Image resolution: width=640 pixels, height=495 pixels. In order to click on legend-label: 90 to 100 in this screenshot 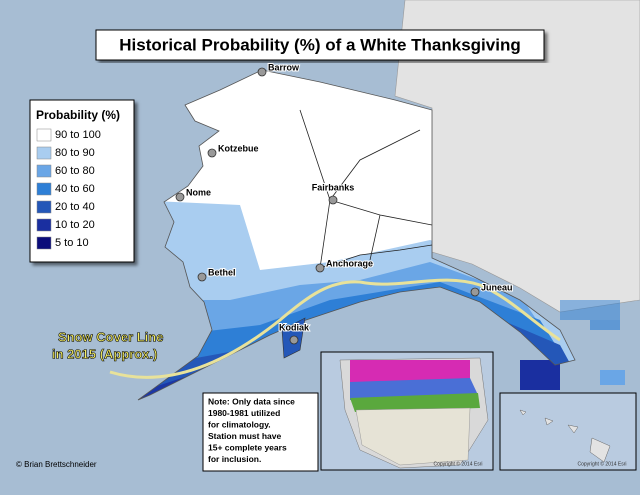, I will do `click(78, 135)`.